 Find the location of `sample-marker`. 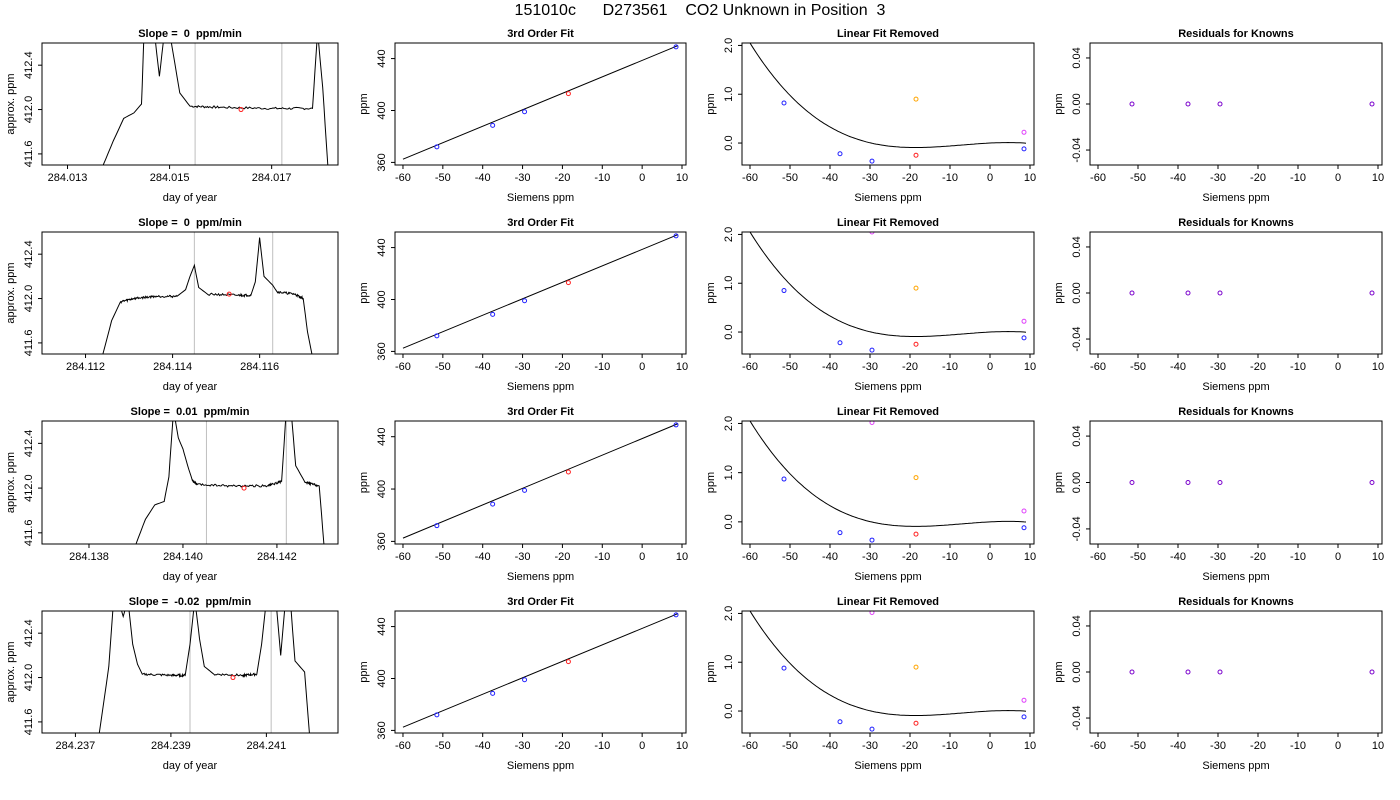

sample-marker is located at coordinates (241, 110).